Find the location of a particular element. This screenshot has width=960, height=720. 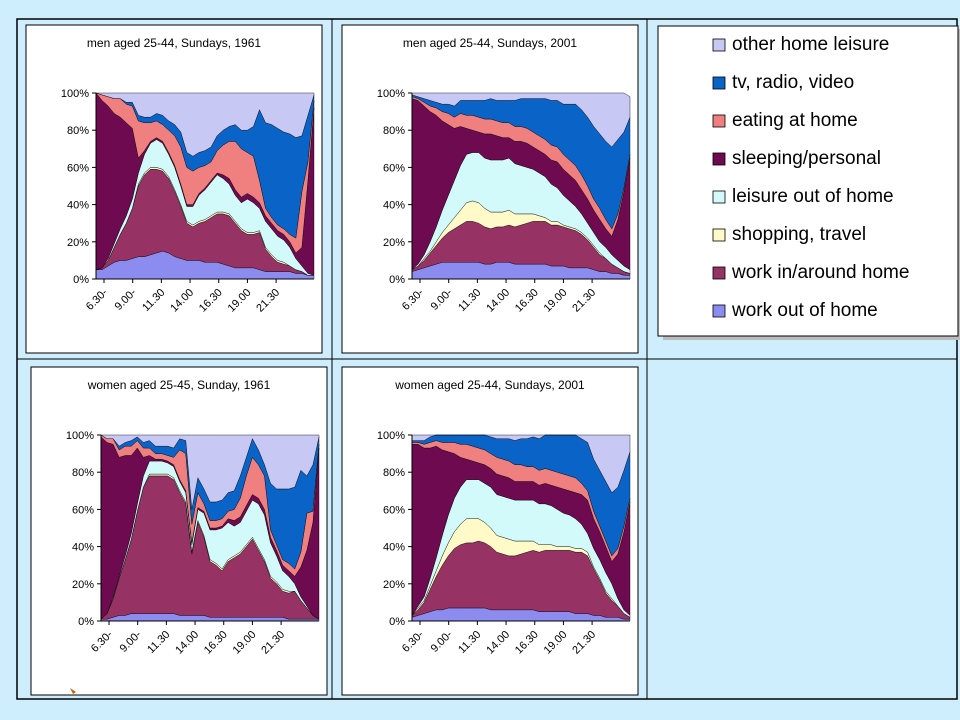

legend-label: work out of home is located at coordinates (804, 310).